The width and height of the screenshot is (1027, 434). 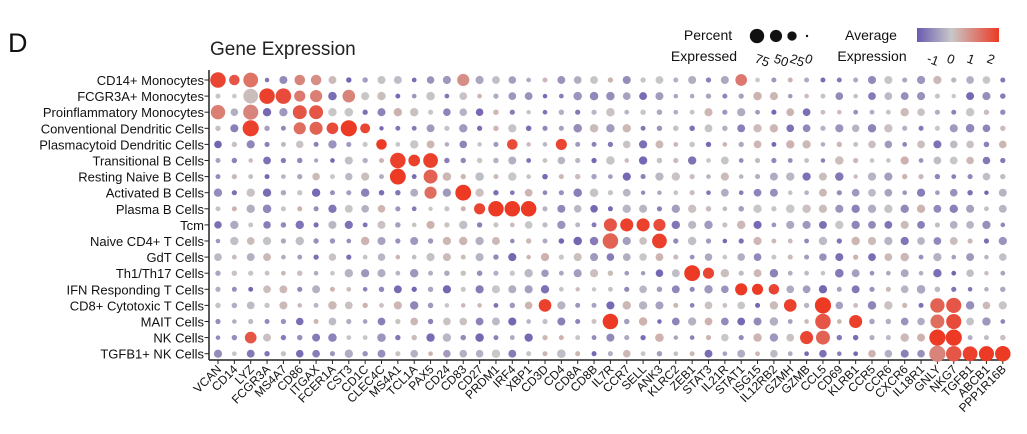 What do you see at coordinates (137, 305) in the screenshot?
I see `row-label-cd8-cytotoxic-t-cells: CD8+ Cytotoxic T Cells` at bounding box center [137, 305].